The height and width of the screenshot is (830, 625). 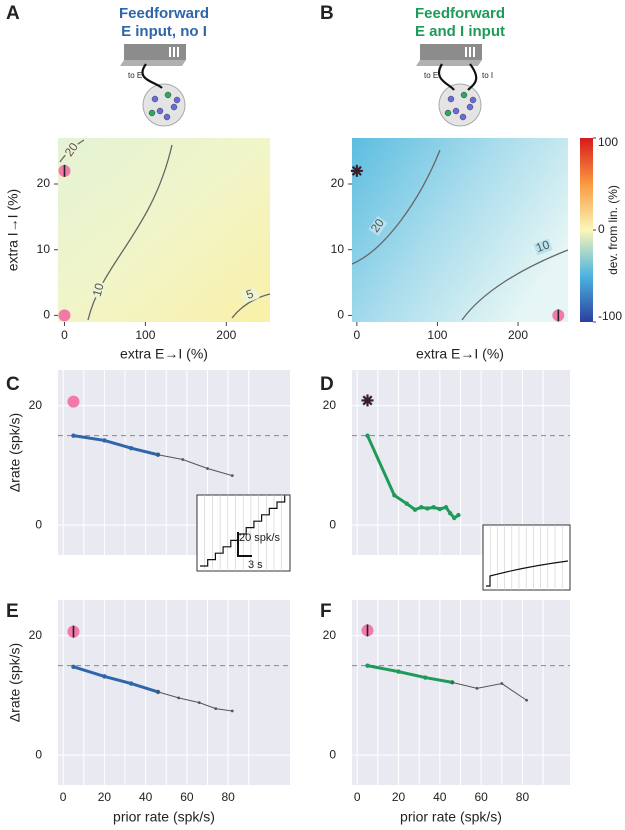 What do you see at coordinates (460, 31) in the screenshot?
I see `panel-title: E and I input` at bounding box center [460, 31].